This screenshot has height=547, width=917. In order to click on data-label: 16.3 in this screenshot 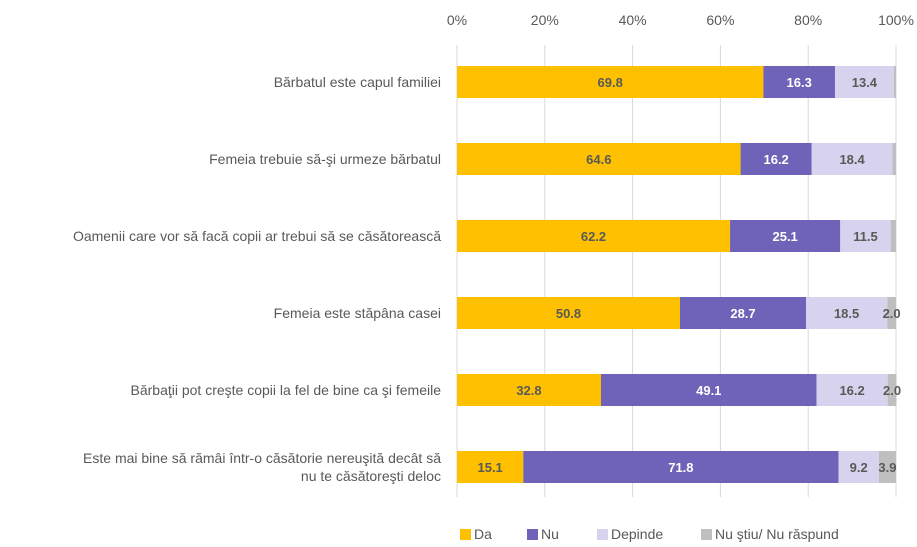, I will do `click(799, 82)`.